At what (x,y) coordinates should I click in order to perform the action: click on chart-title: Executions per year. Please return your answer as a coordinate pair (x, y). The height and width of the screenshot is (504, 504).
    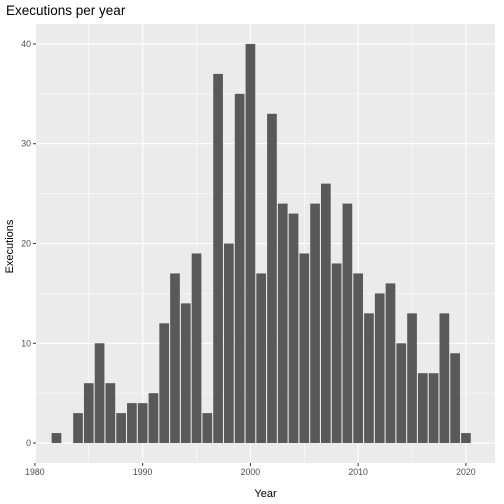
    Looking at the image, I should click on (66, 10).